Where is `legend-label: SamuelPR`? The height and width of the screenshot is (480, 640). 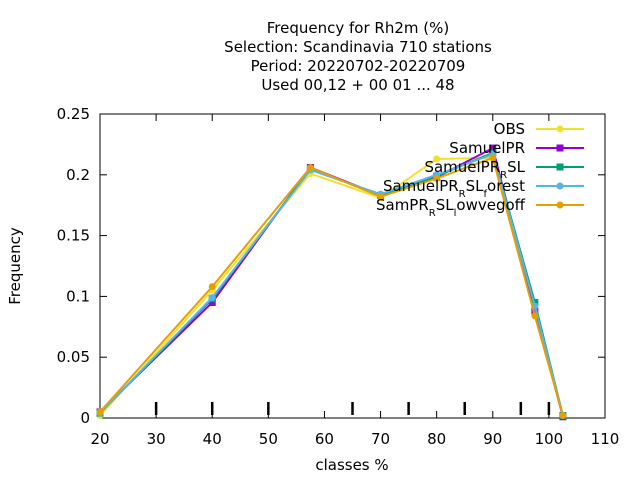
legend-label: SamuelPR is located at coordinates (487, 148).